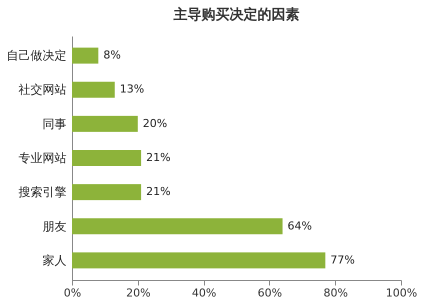 This screenshot has height=304, width=435. What do you see at coordinates (335, 293) in the screenshot?
I see `x-tick-label: 80%` at bounding box center [335, 293].